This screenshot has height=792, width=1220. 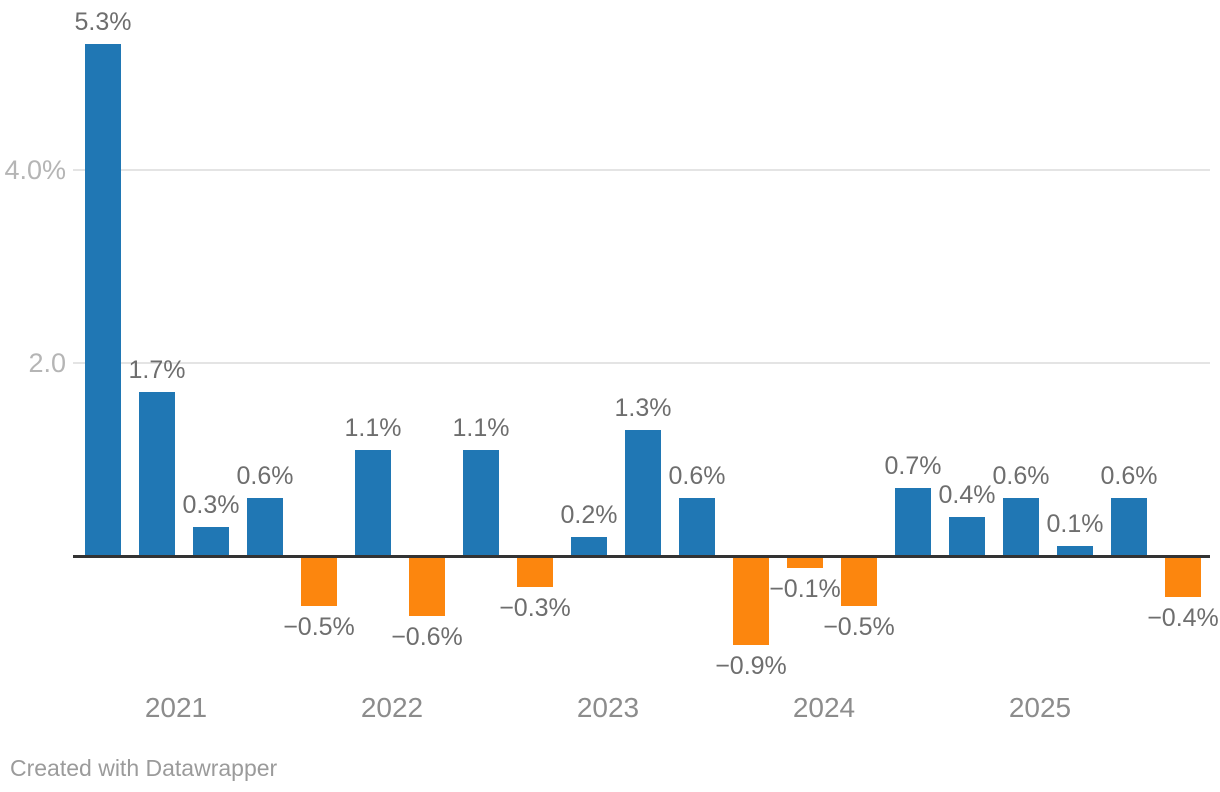 I want to click on bar-value-label: −0.6%, so click(x=427, y=637).